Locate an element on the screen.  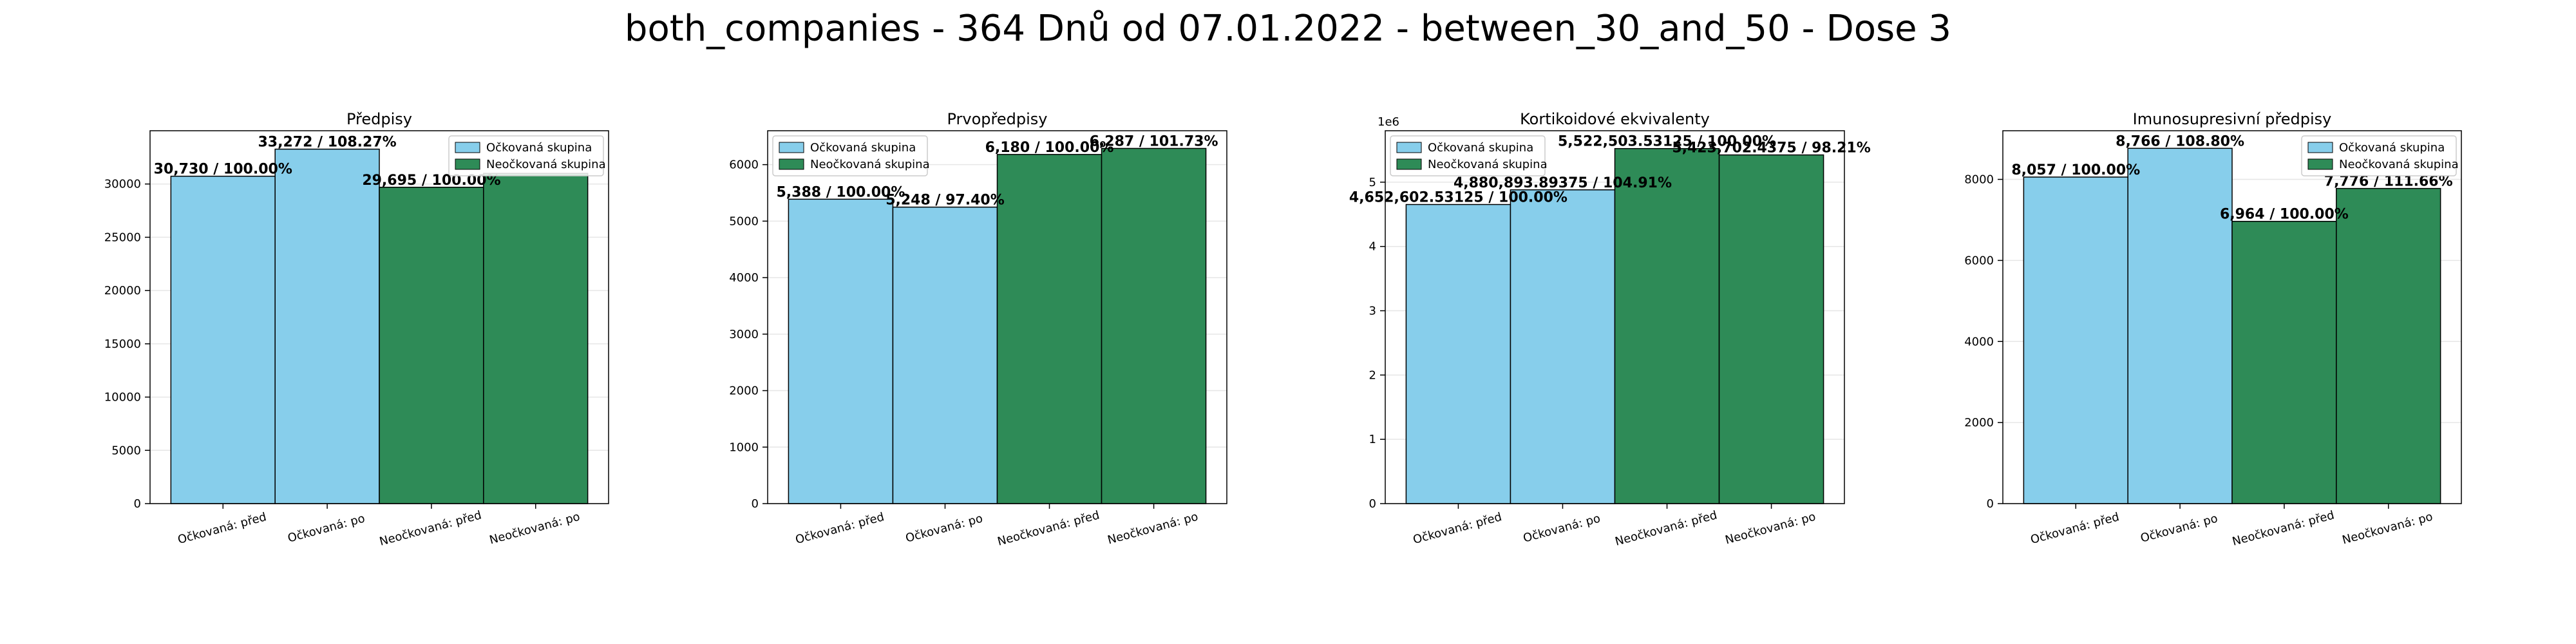
y-tick-label: 30000 is located at coordinates (123, 184).